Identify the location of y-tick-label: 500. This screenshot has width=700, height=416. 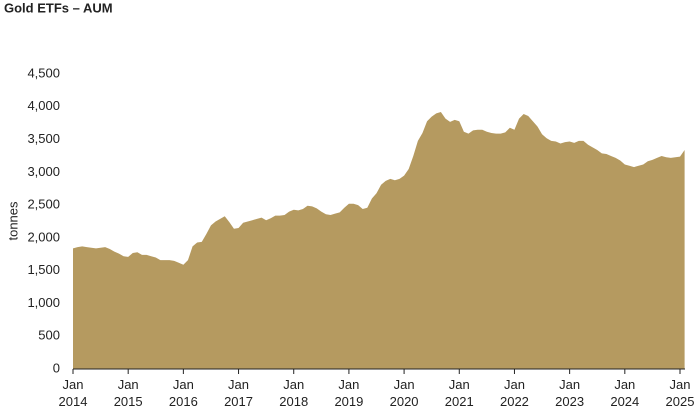
(49, 335).